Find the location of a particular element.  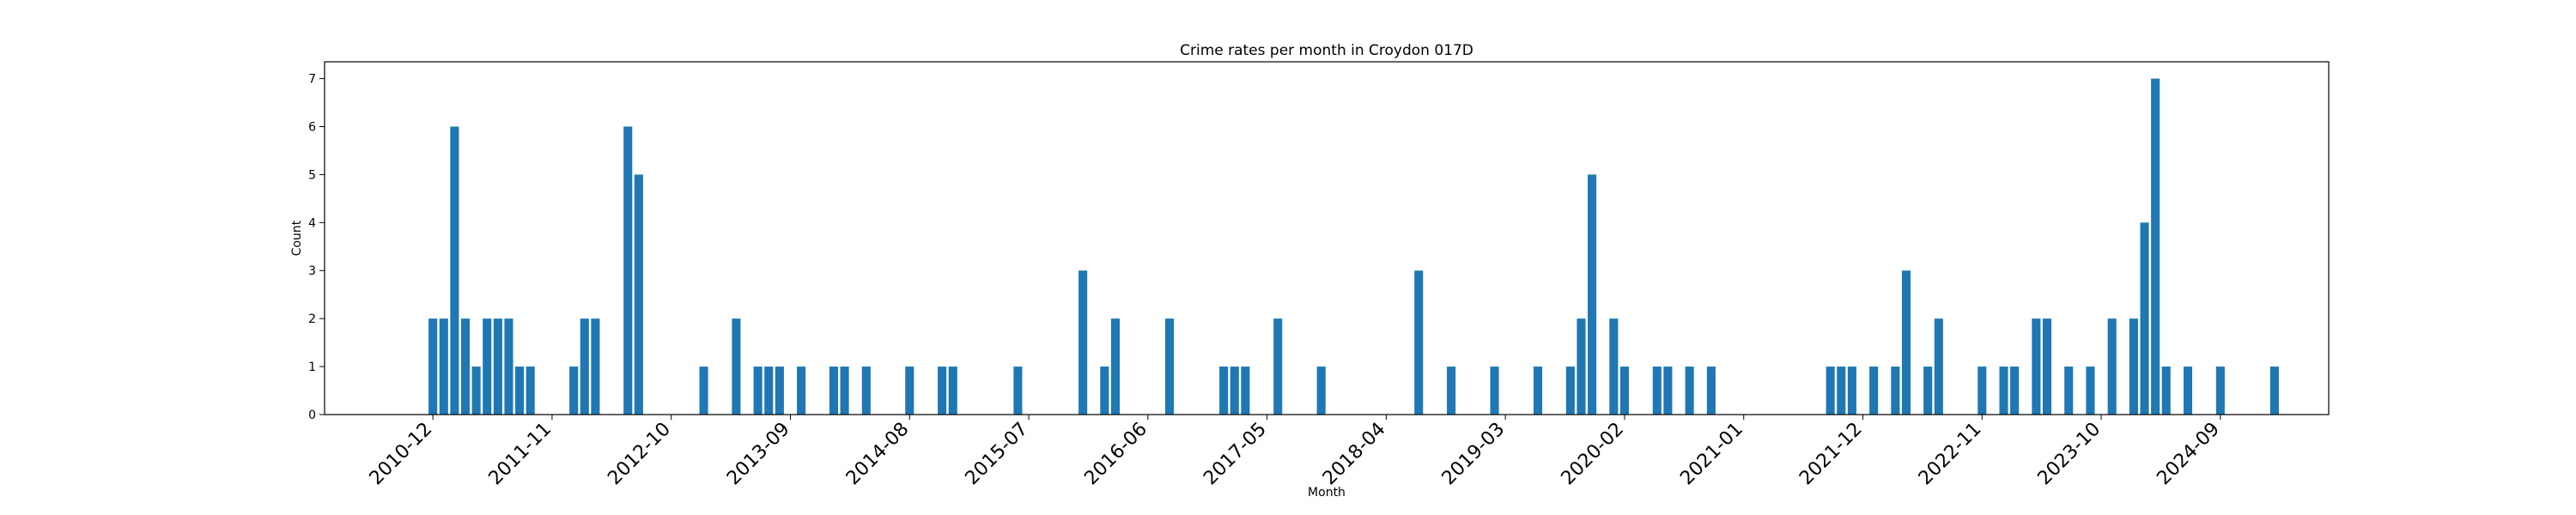

x-tick-label: 2015-07 is located at coordinates (998, 454).